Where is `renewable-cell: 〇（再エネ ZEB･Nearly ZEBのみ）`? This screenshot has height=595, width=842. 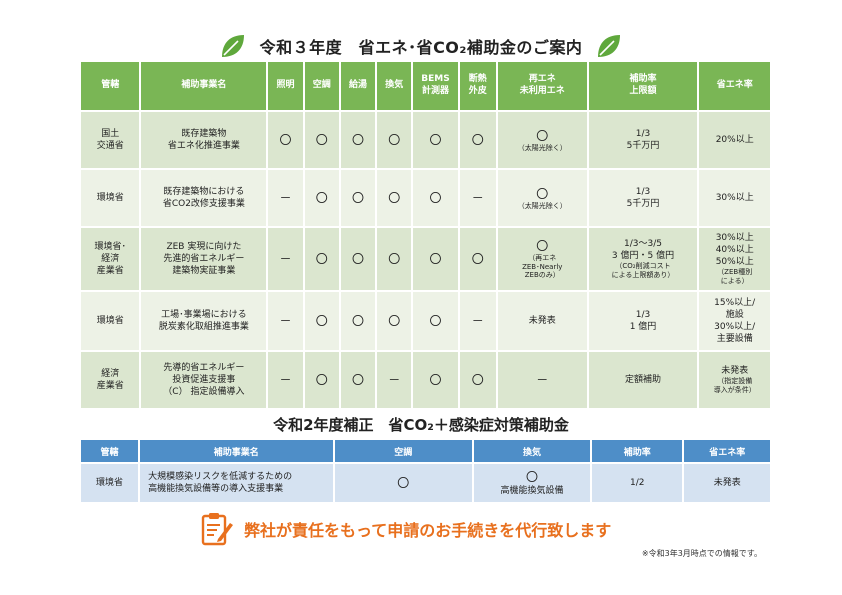 renewable-cell: 〇（再エネ ZEB･Nearly ZEBのみ） is located at coordinates (542, 259).